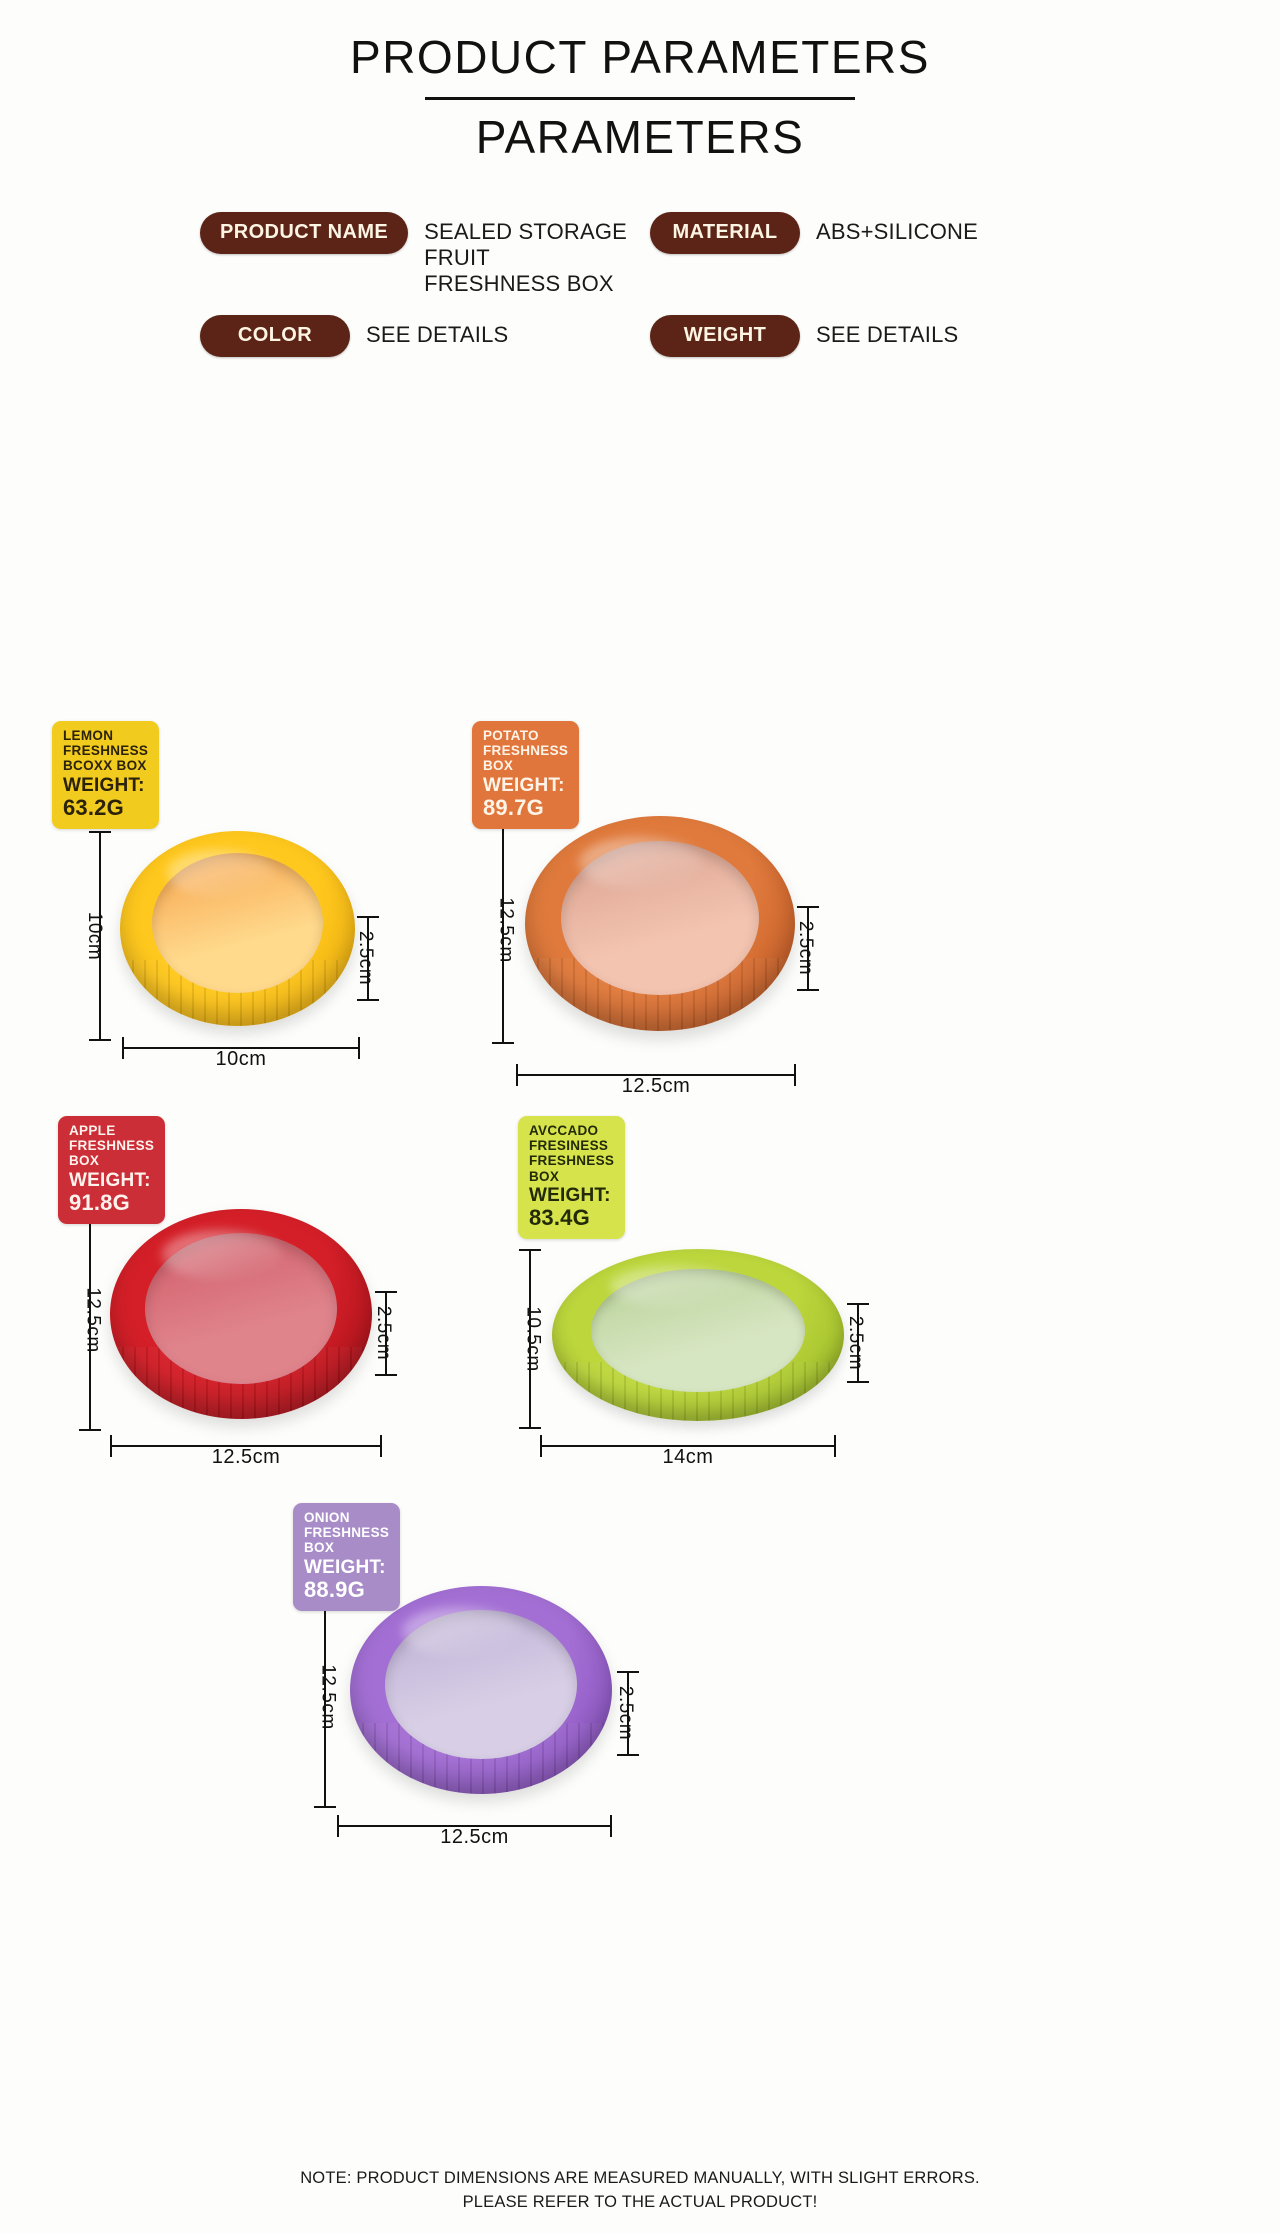 The width and height of the screenshot is (1280, 2233). I want to click on spec-label-weight: WEIGHT, so click(725, 335).